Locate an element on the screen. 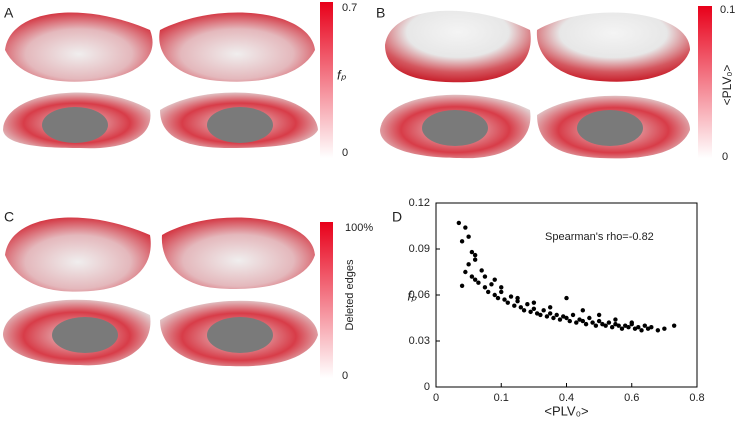 The image size is (738, 424). panel-letter: B is located at coordinates (380, 13).